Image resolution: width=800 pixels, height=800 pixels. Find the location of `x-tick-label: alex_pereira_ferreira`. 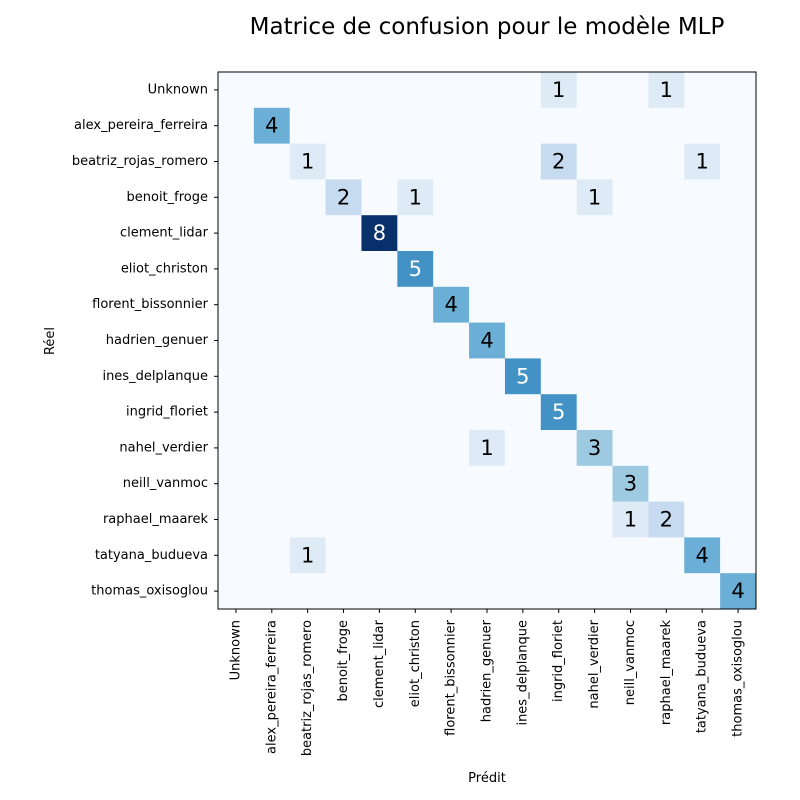

x-tick-label: alex_pereira_ferreira is located at coordinates (271, 687).